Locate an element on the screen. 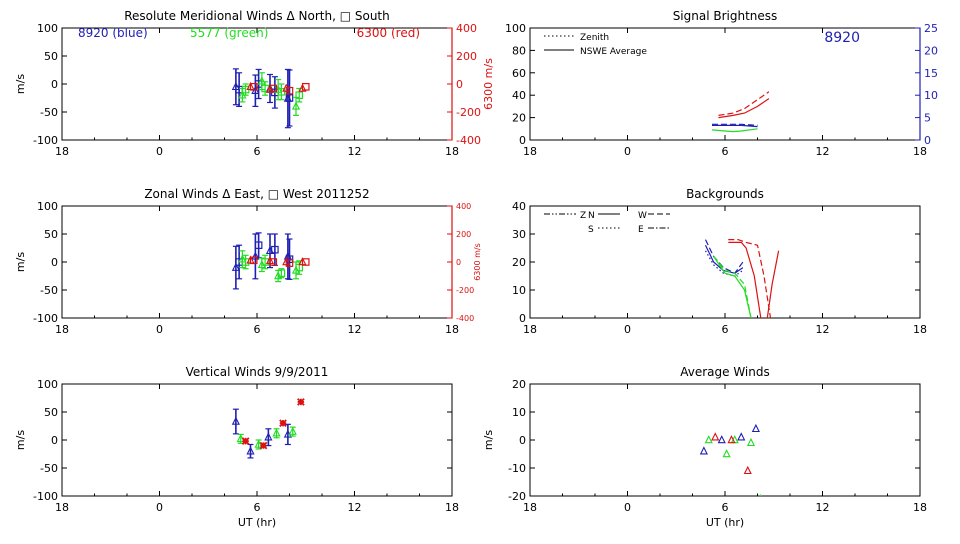  legend-label: NSWE Average is located at coordinates (613, 52).